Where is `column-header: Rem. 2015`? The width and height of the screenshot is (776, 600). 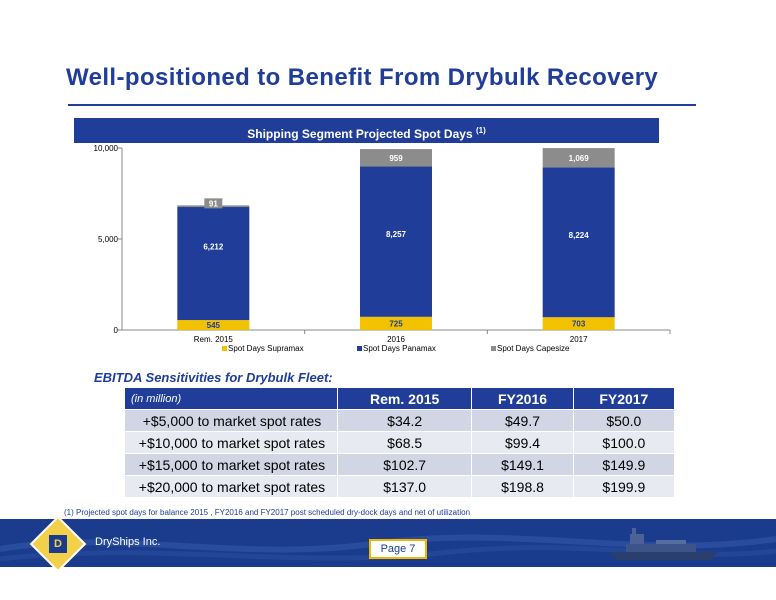
column-header: Rem. 2015 is located at coordinates (405, 399).